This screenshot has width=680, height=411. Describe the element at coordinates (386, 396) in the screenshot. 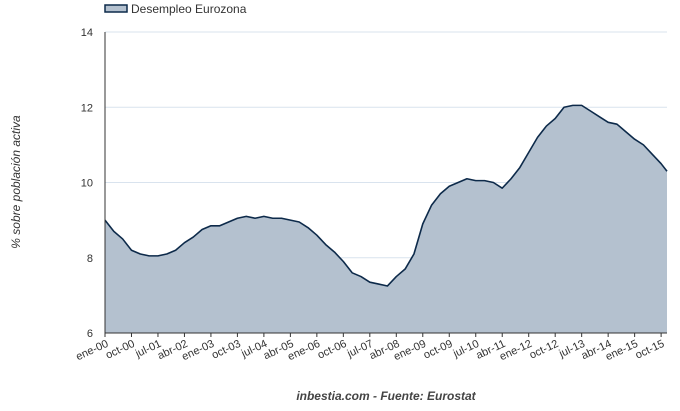

I see `source-note: inbestia.com - Fuente: Eurostat` at that location.